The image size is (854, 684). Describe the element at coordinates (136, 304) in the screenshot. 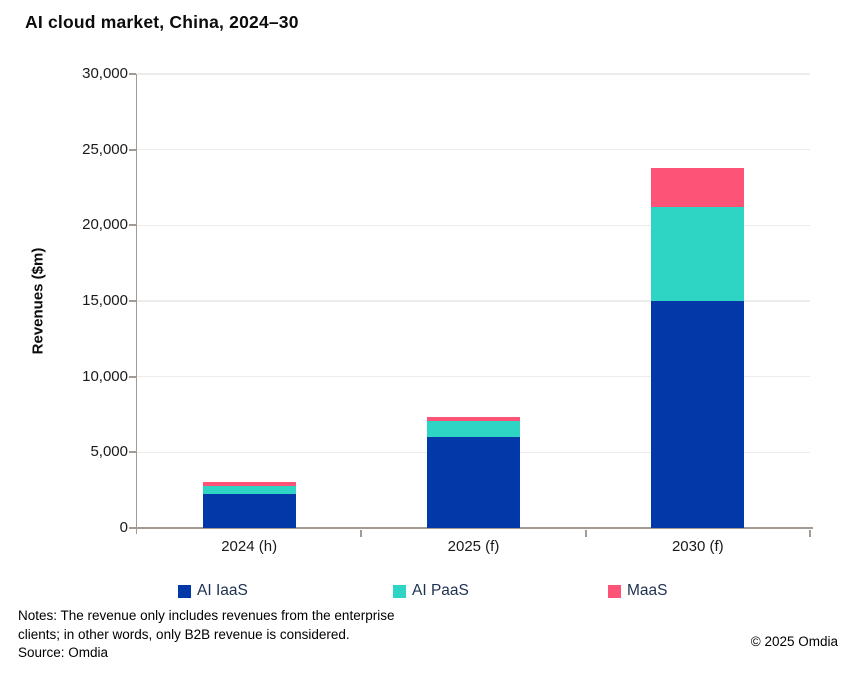

I see `y-axis-line` at that location.